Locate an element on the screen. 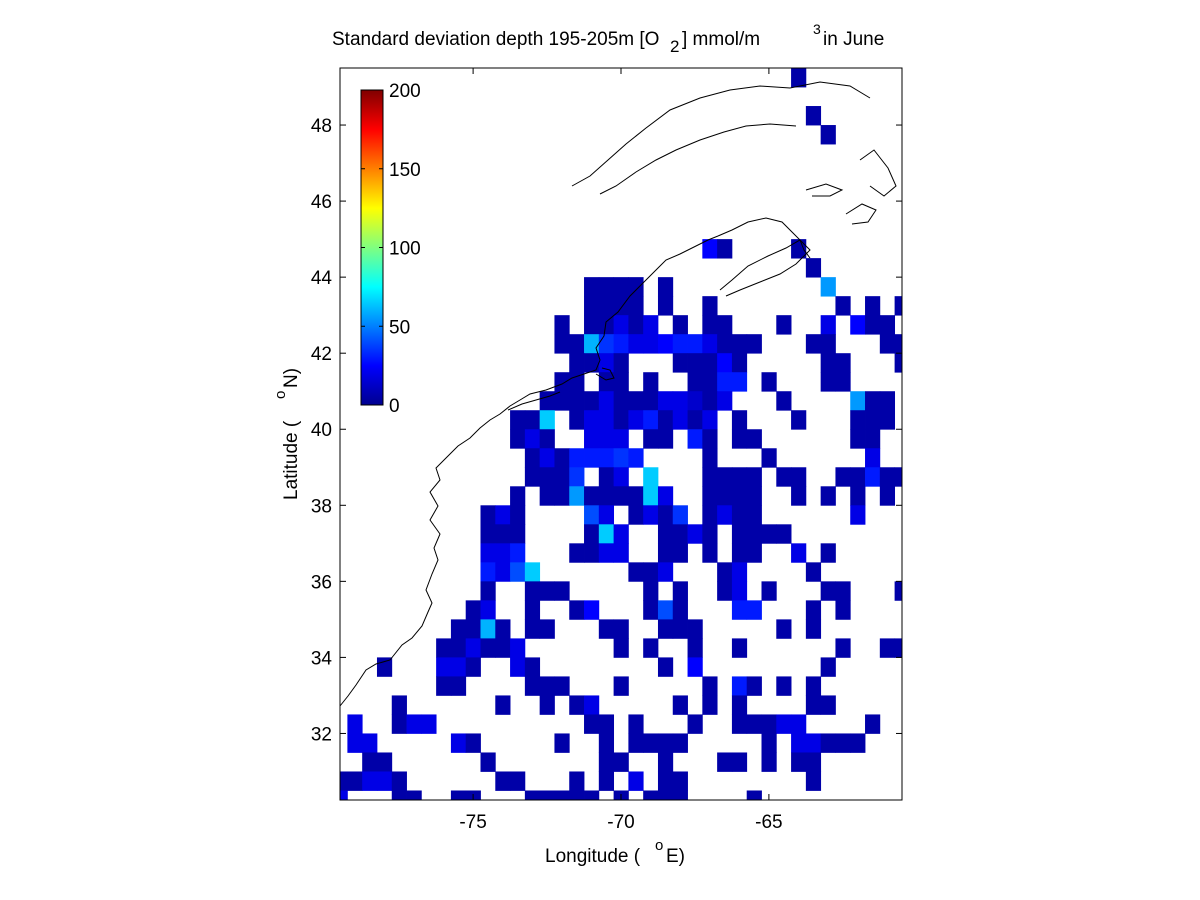  long-island is located at coordinates (534, 401).